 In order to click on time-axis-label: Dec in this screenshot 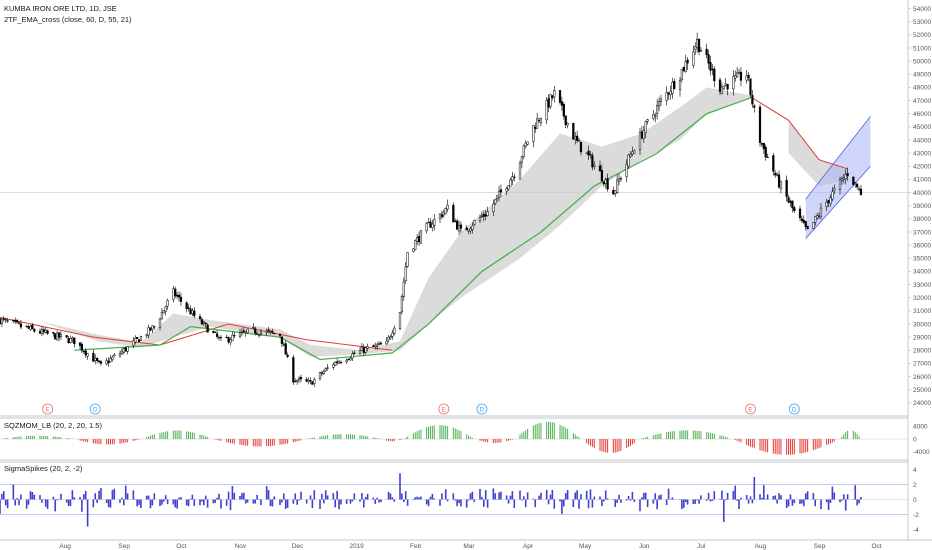, I will do `click(298, 546)`.